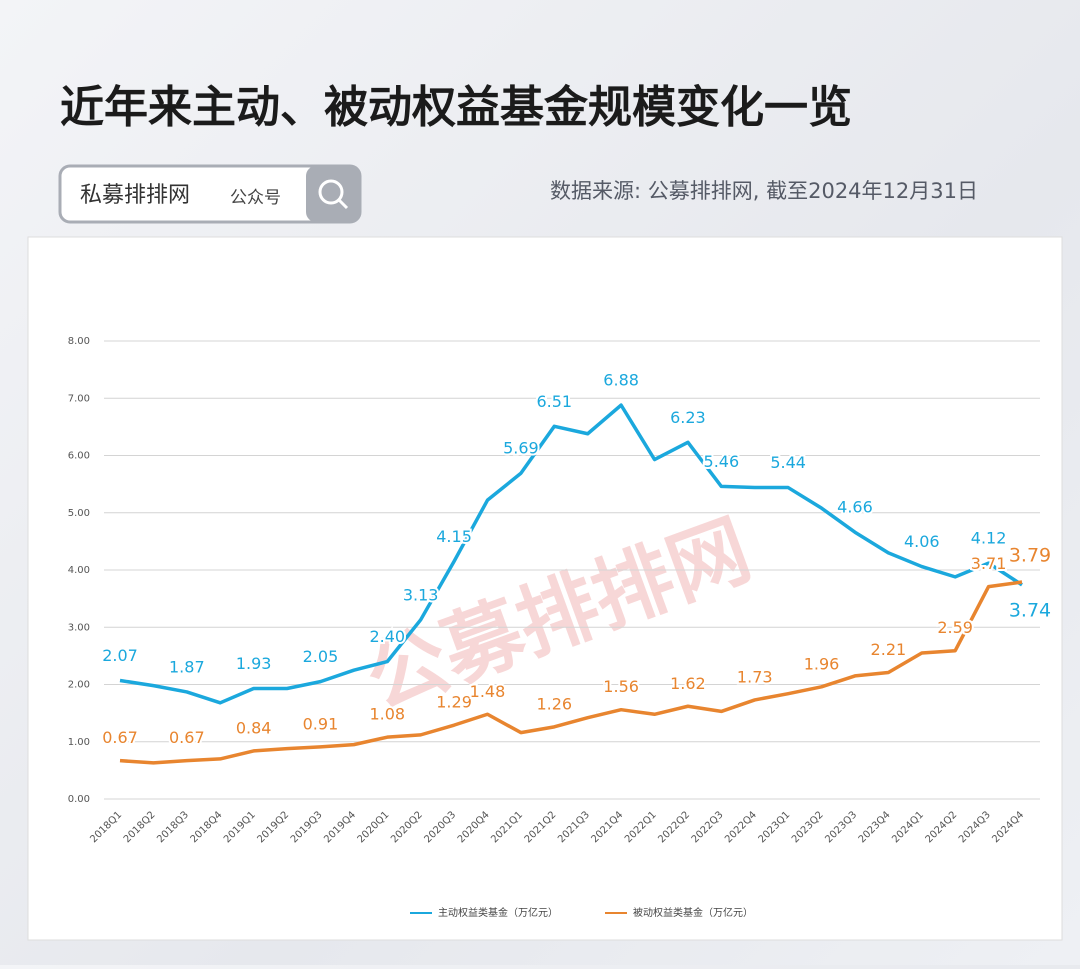  I want to click on y-tick-label: 1.00, so click(79, 742).